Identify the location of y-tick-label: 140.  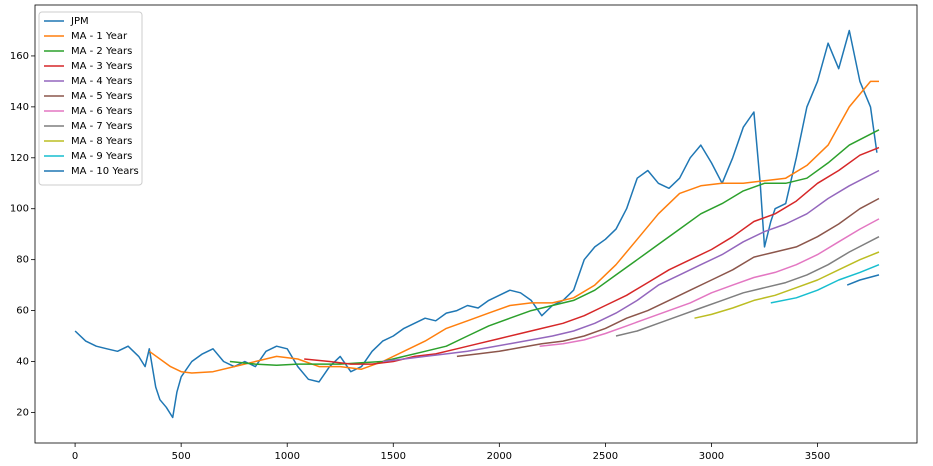
(19, 107).